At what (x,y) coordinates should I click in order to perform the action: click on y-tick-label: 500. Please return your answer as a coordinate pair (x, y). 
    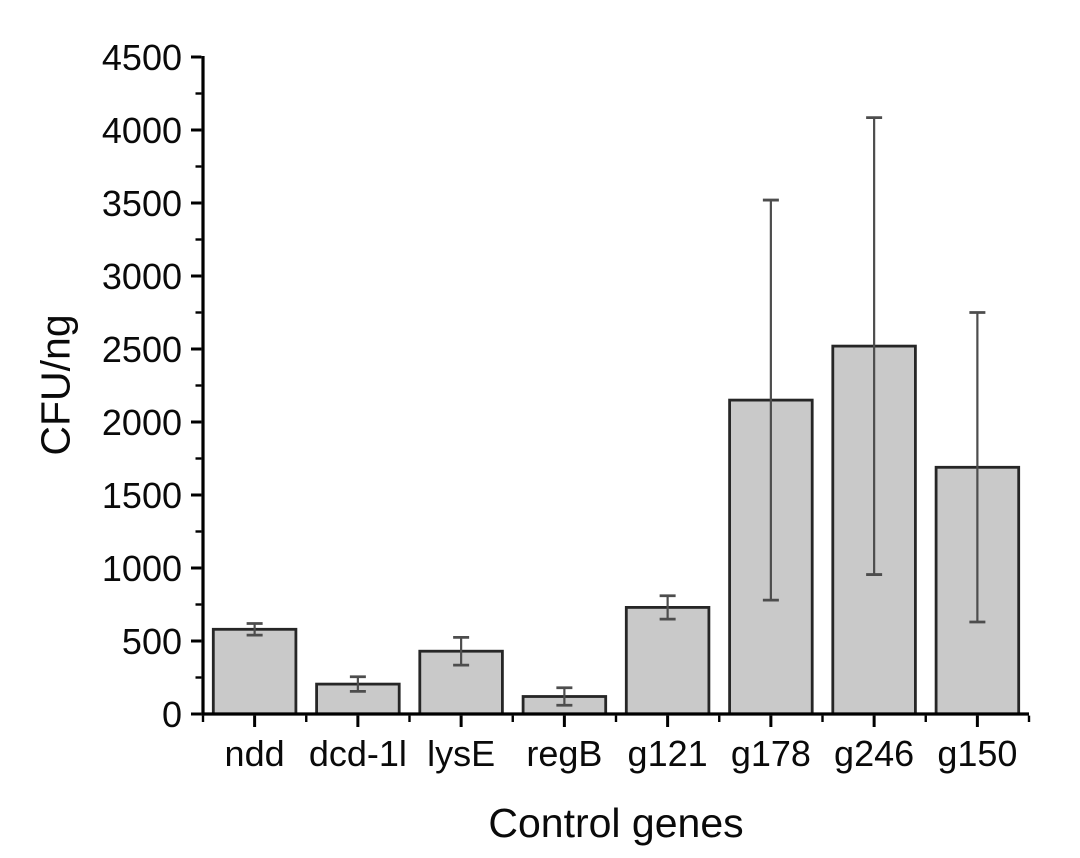
    Looking at the image, I should click on (152, 641).